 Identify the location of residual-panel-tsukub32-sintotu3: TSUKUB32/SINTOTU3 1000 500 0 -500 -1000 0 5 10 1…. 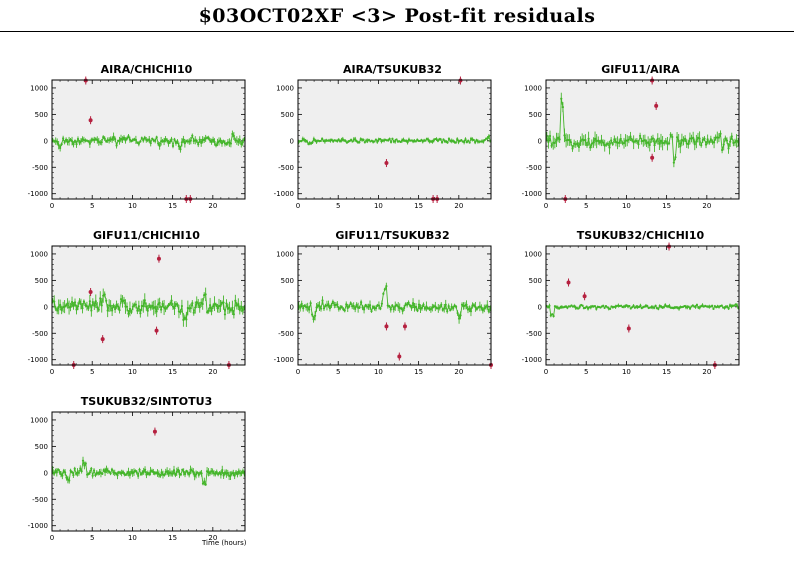
(137, 475).